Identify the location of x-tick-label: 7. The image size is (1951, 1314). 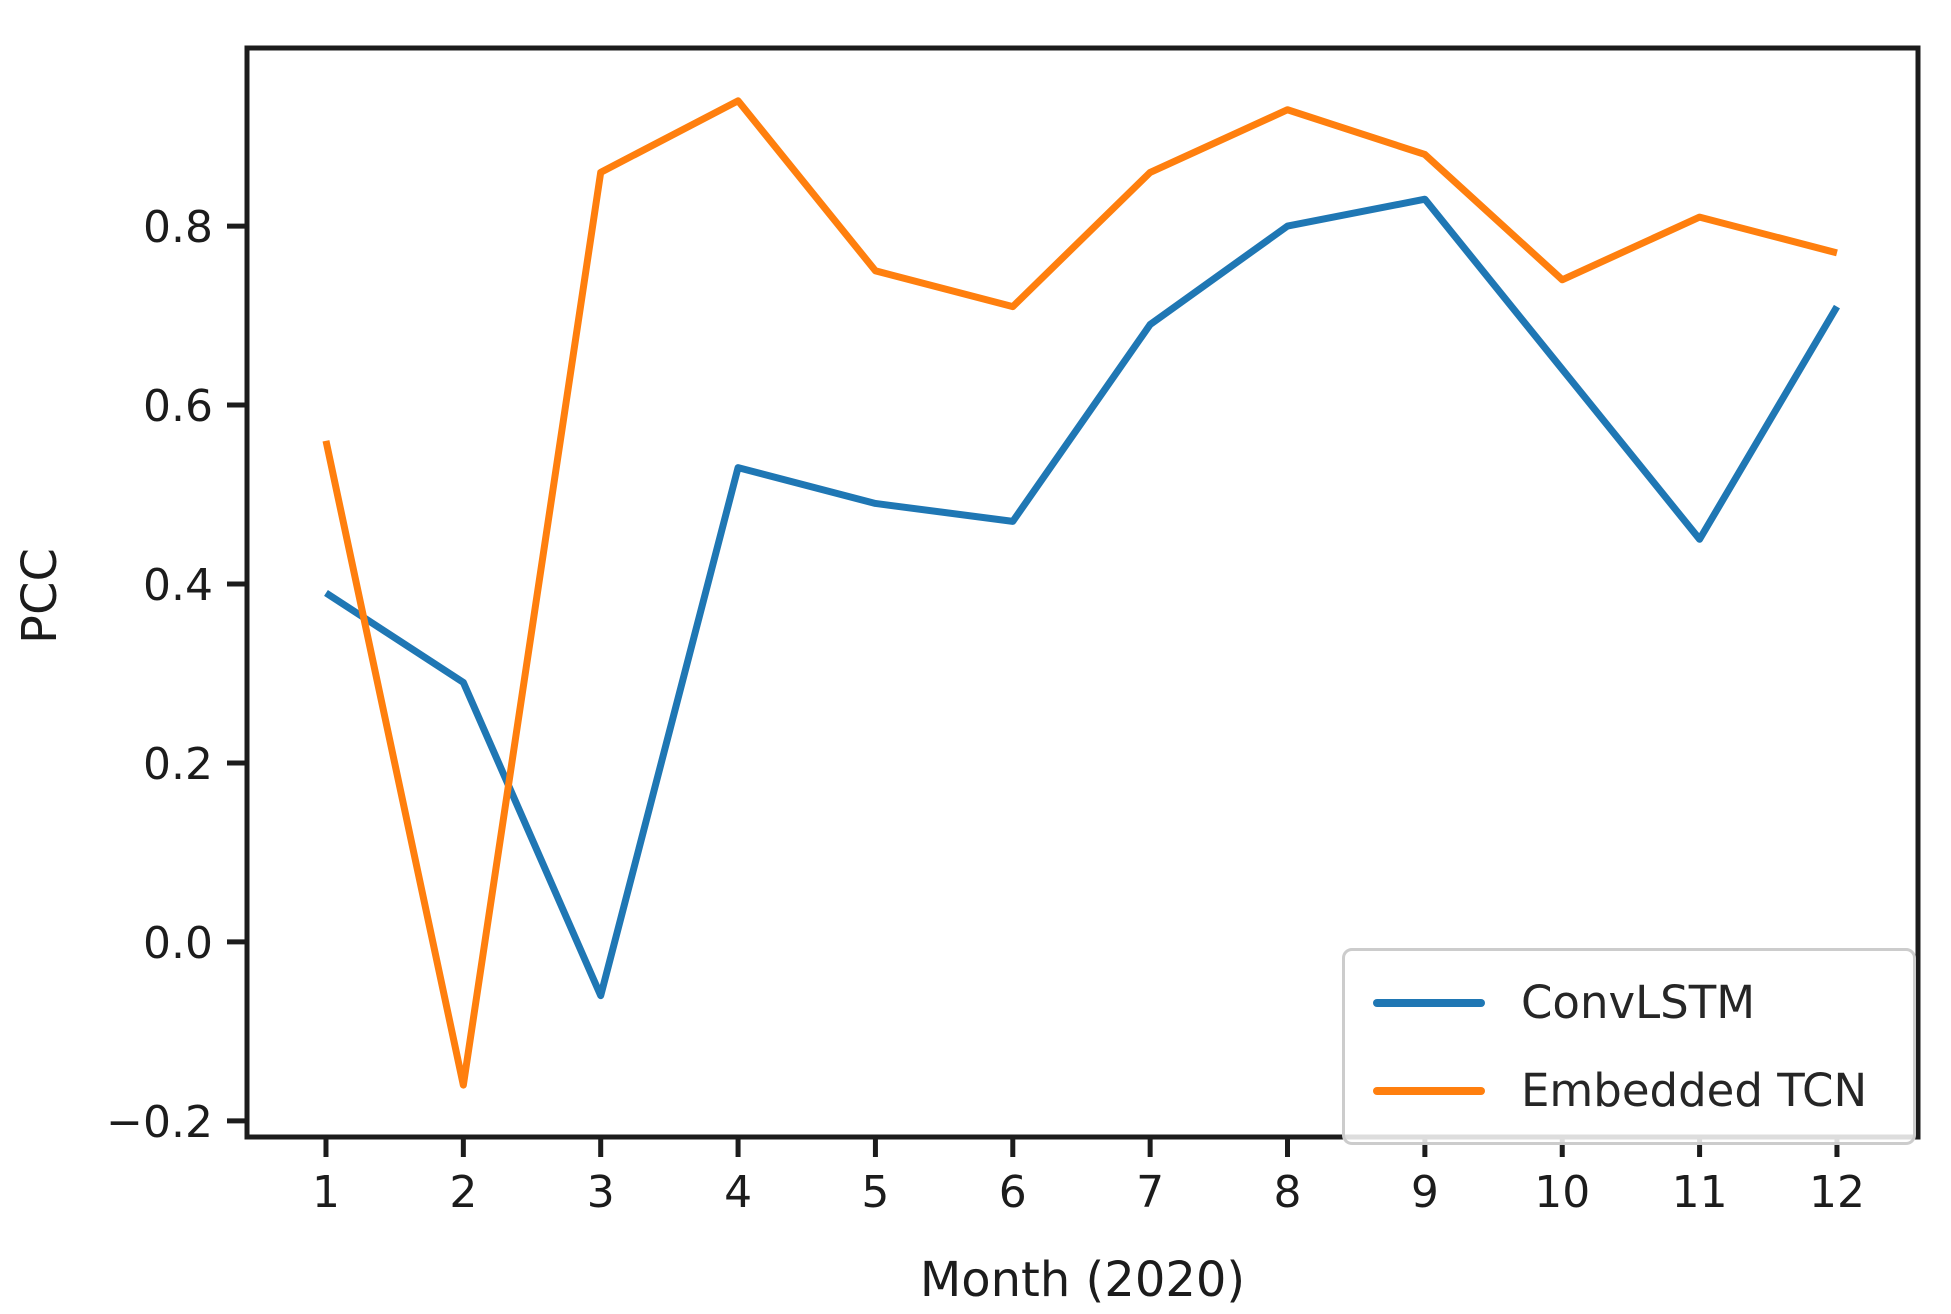
(1150, 1192).